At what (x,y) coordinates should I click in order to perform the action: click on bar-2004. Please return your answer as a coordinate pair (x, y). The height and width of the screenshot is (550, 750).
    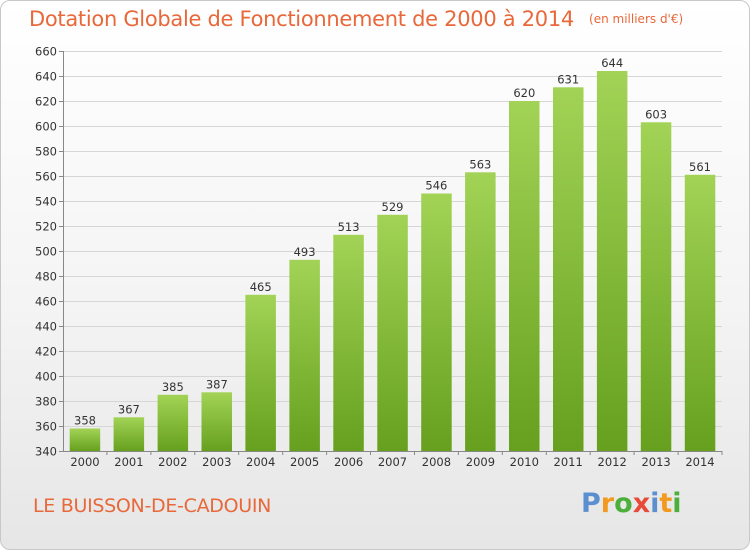
    Looking at the image, I should click on (260, 373).